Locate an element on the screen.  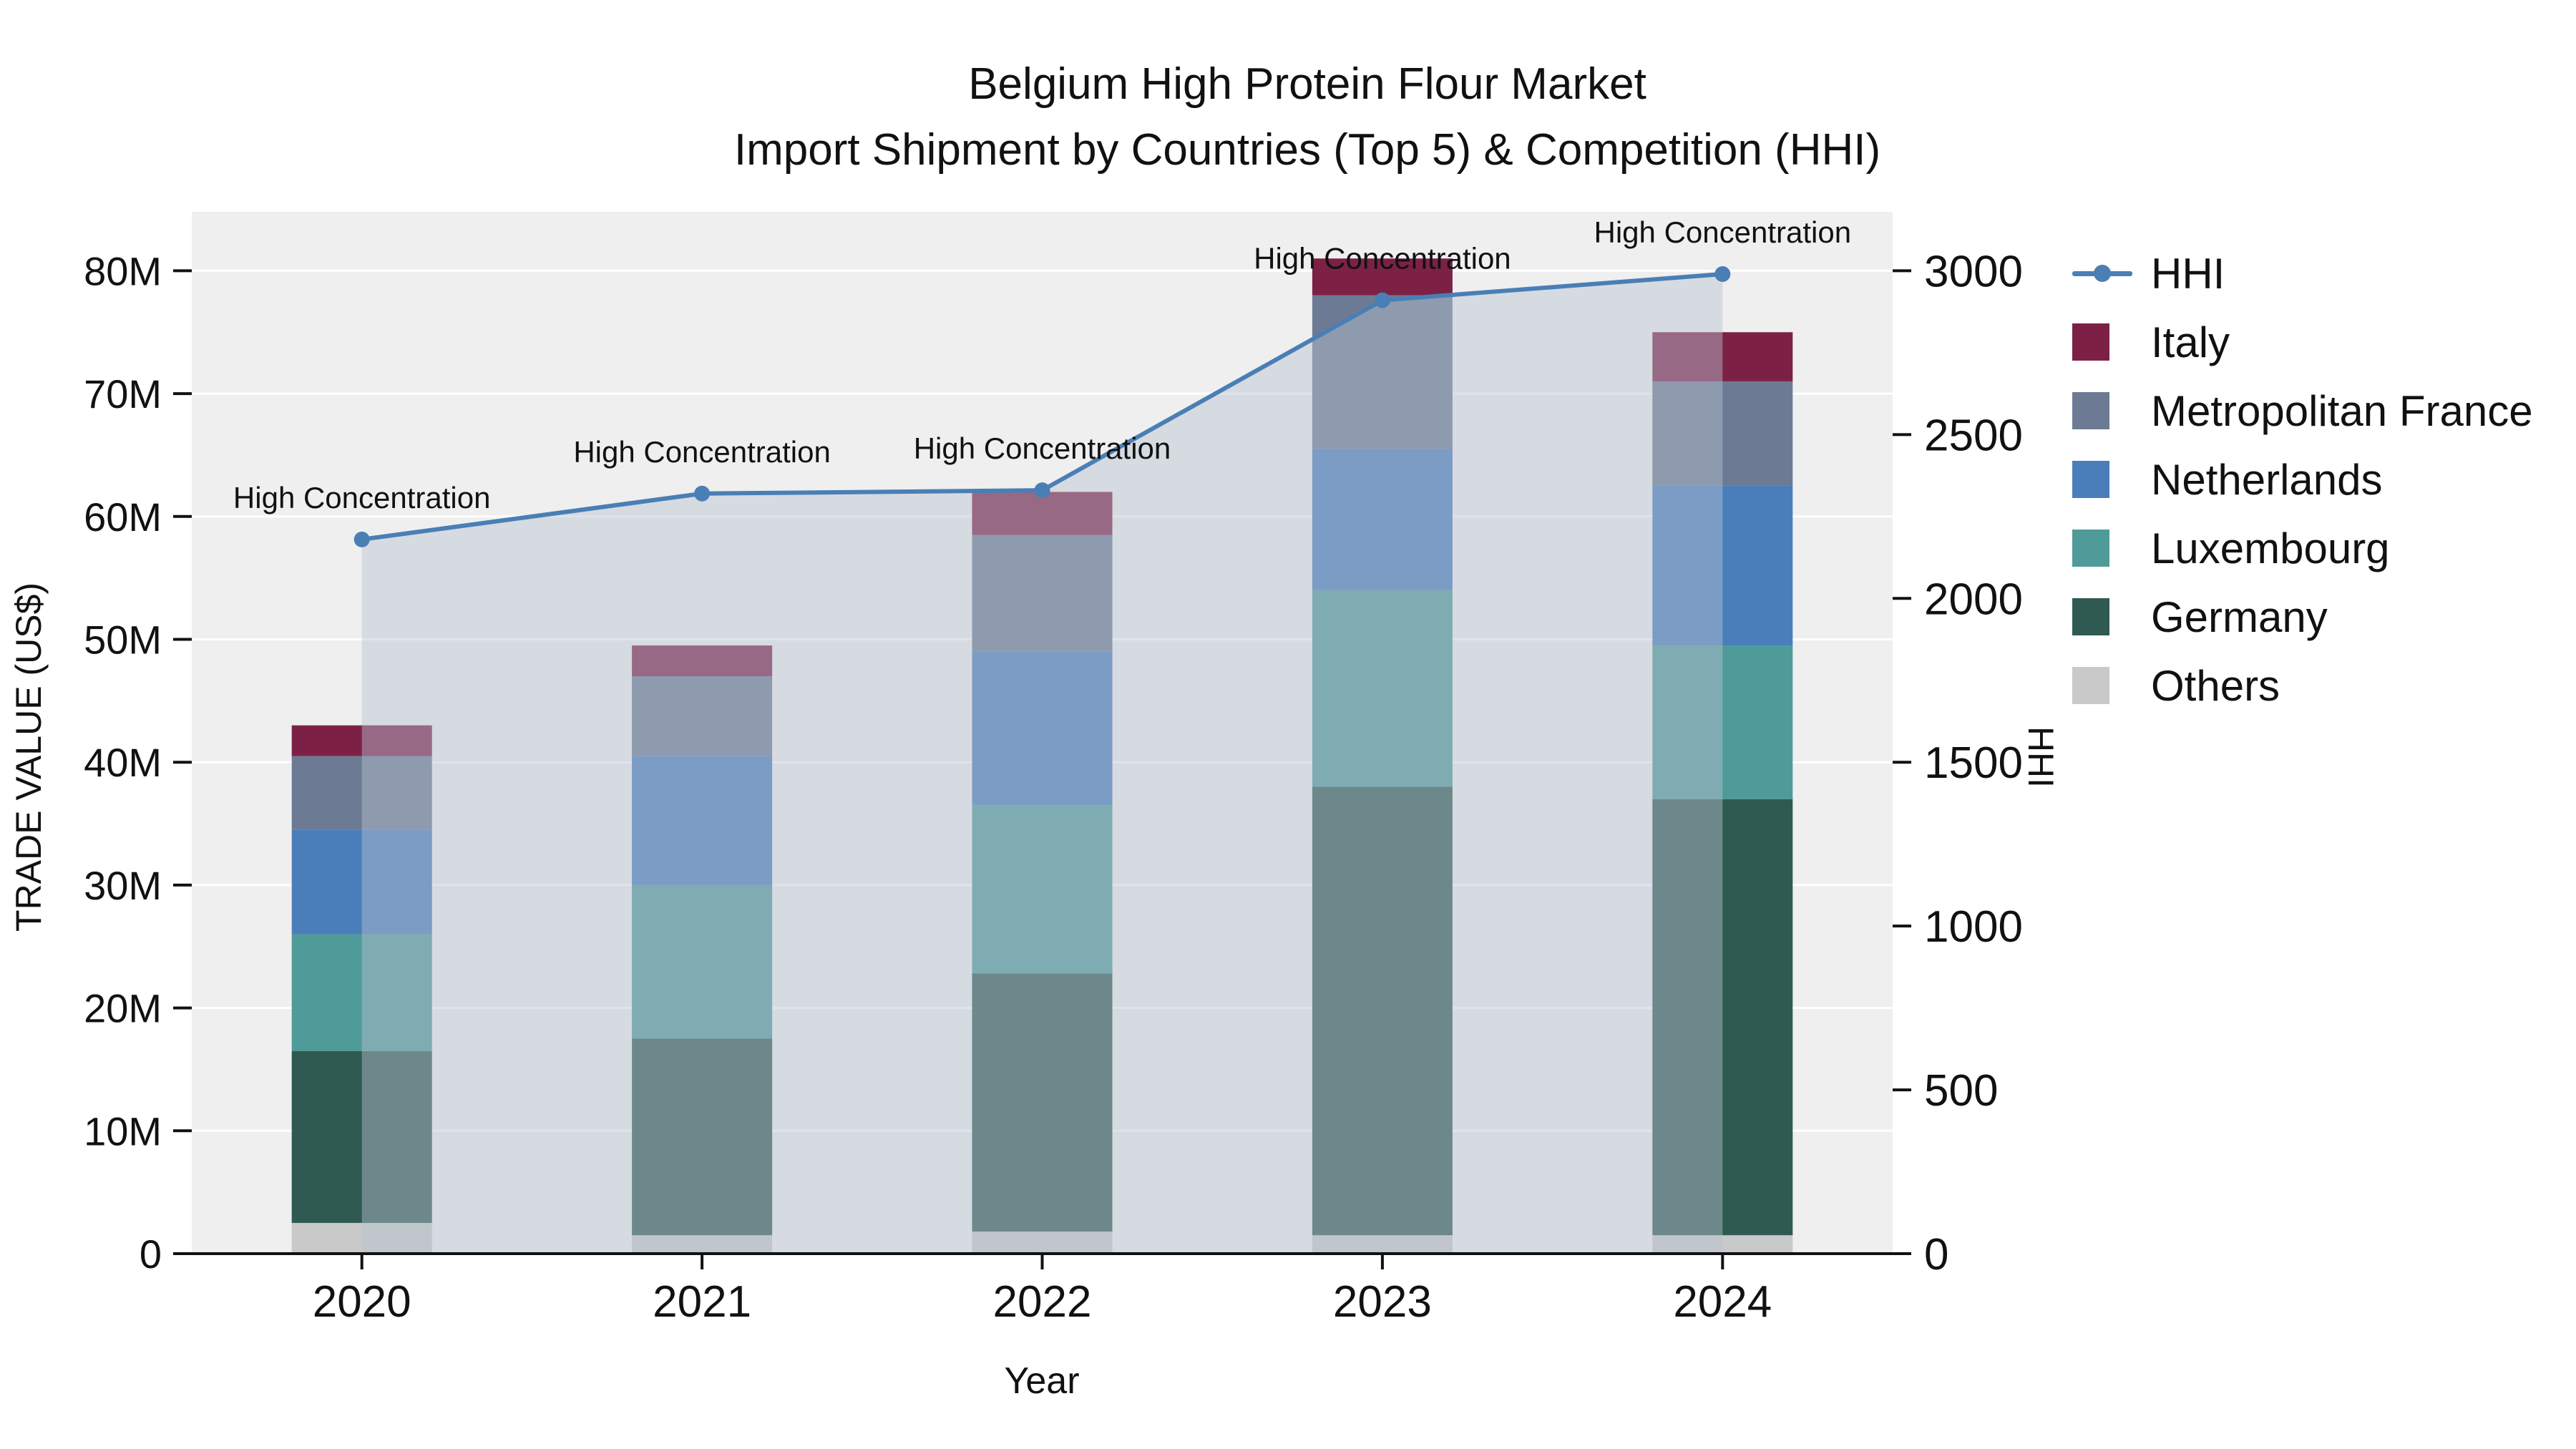
bar-segment-luxembourg-2022 is located at coordinates (1042, 889).